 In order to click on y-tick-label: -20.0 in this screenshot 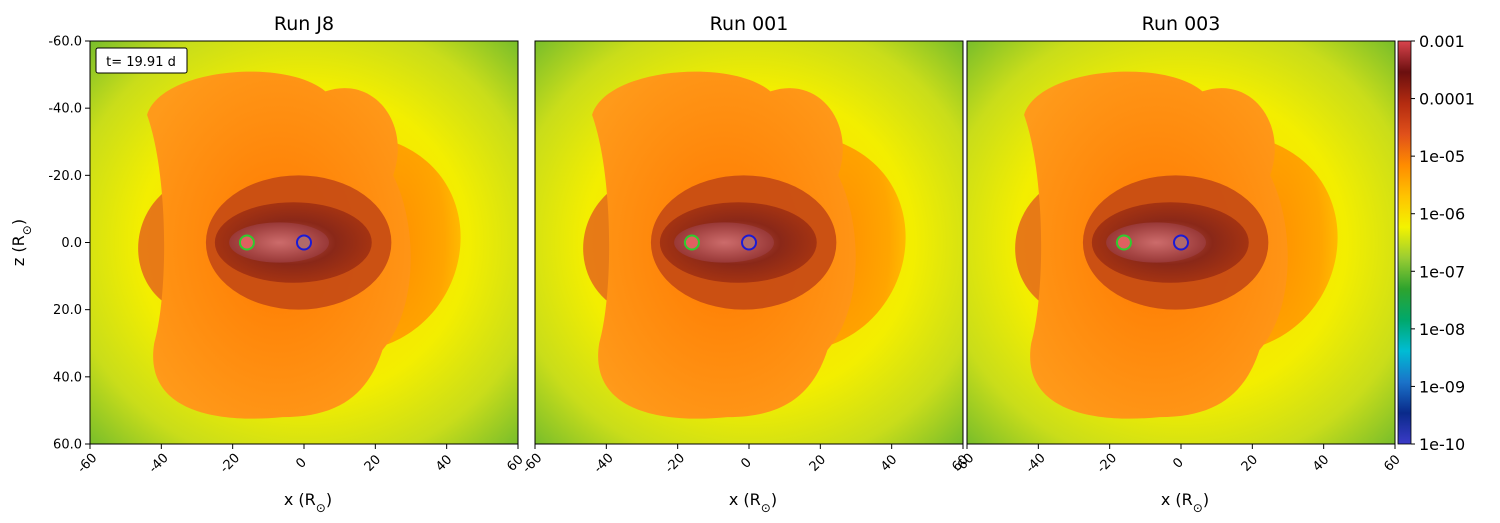, I will do `click(65, 176)`.